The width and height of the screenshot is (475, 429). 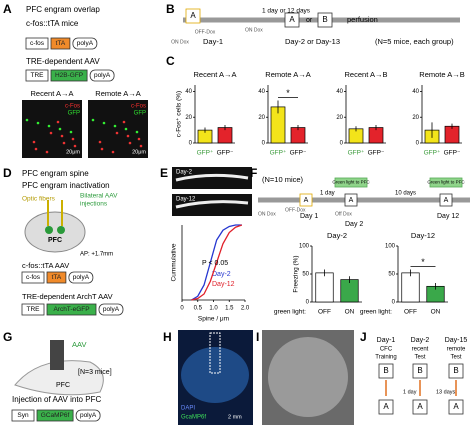 I want to click on construct-element: TRE, so click(x=38, y=75).